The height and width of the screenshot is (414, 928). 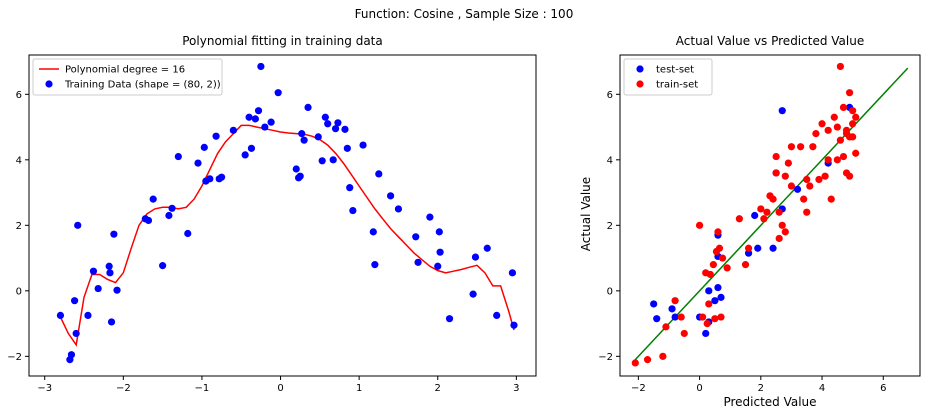 I want to click on x-tick-label: 3, so click(x=516, y=388).